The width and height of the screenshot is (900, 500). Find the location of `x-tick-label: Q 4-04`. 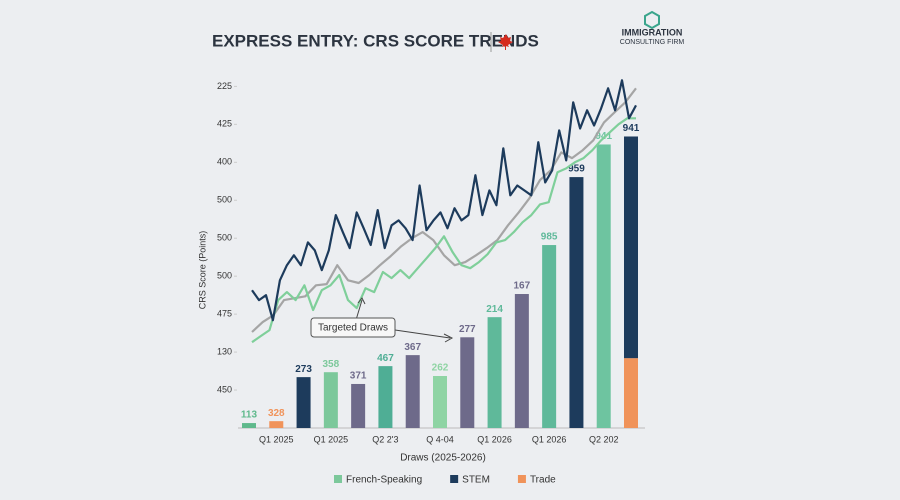

x-tick-label: Q 4-04 is located at coordinates (440, 439).